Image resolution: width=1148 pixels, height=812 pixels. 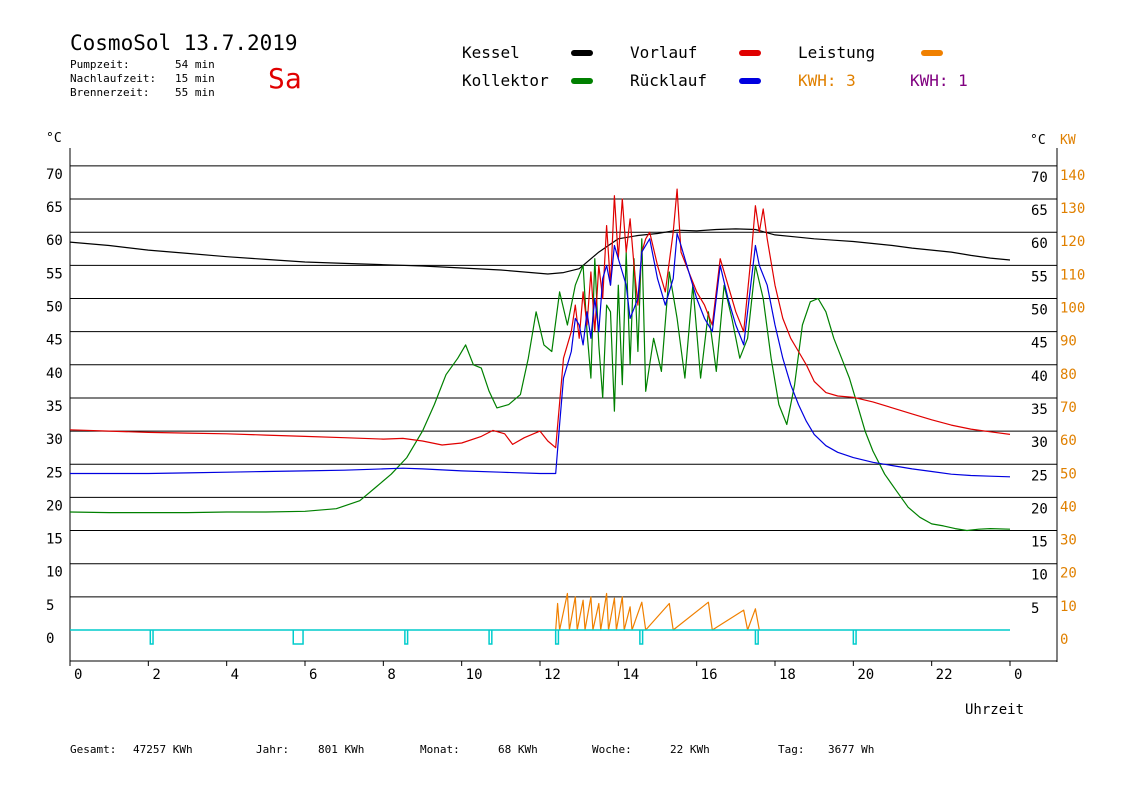 I want to click on total-value: 22 KWh, so click(x=690, y=749).